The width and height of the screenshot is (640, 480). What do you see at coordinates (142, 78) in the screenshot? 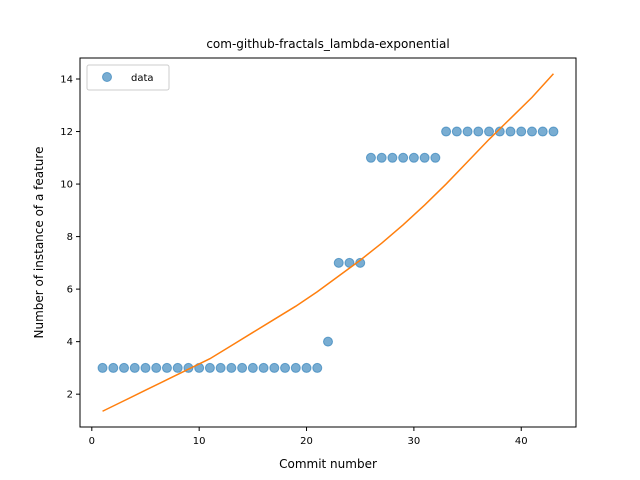
I see `legend-label-data: data` at bounding box center [142, 78].